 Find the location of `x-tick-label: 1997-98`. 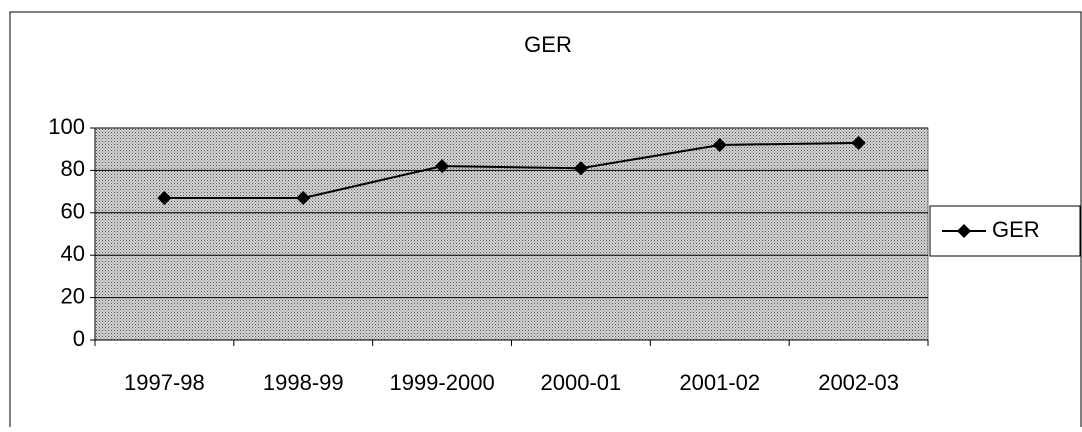

x-tick-label: 1997-98 is located at coordinates (164, 382).